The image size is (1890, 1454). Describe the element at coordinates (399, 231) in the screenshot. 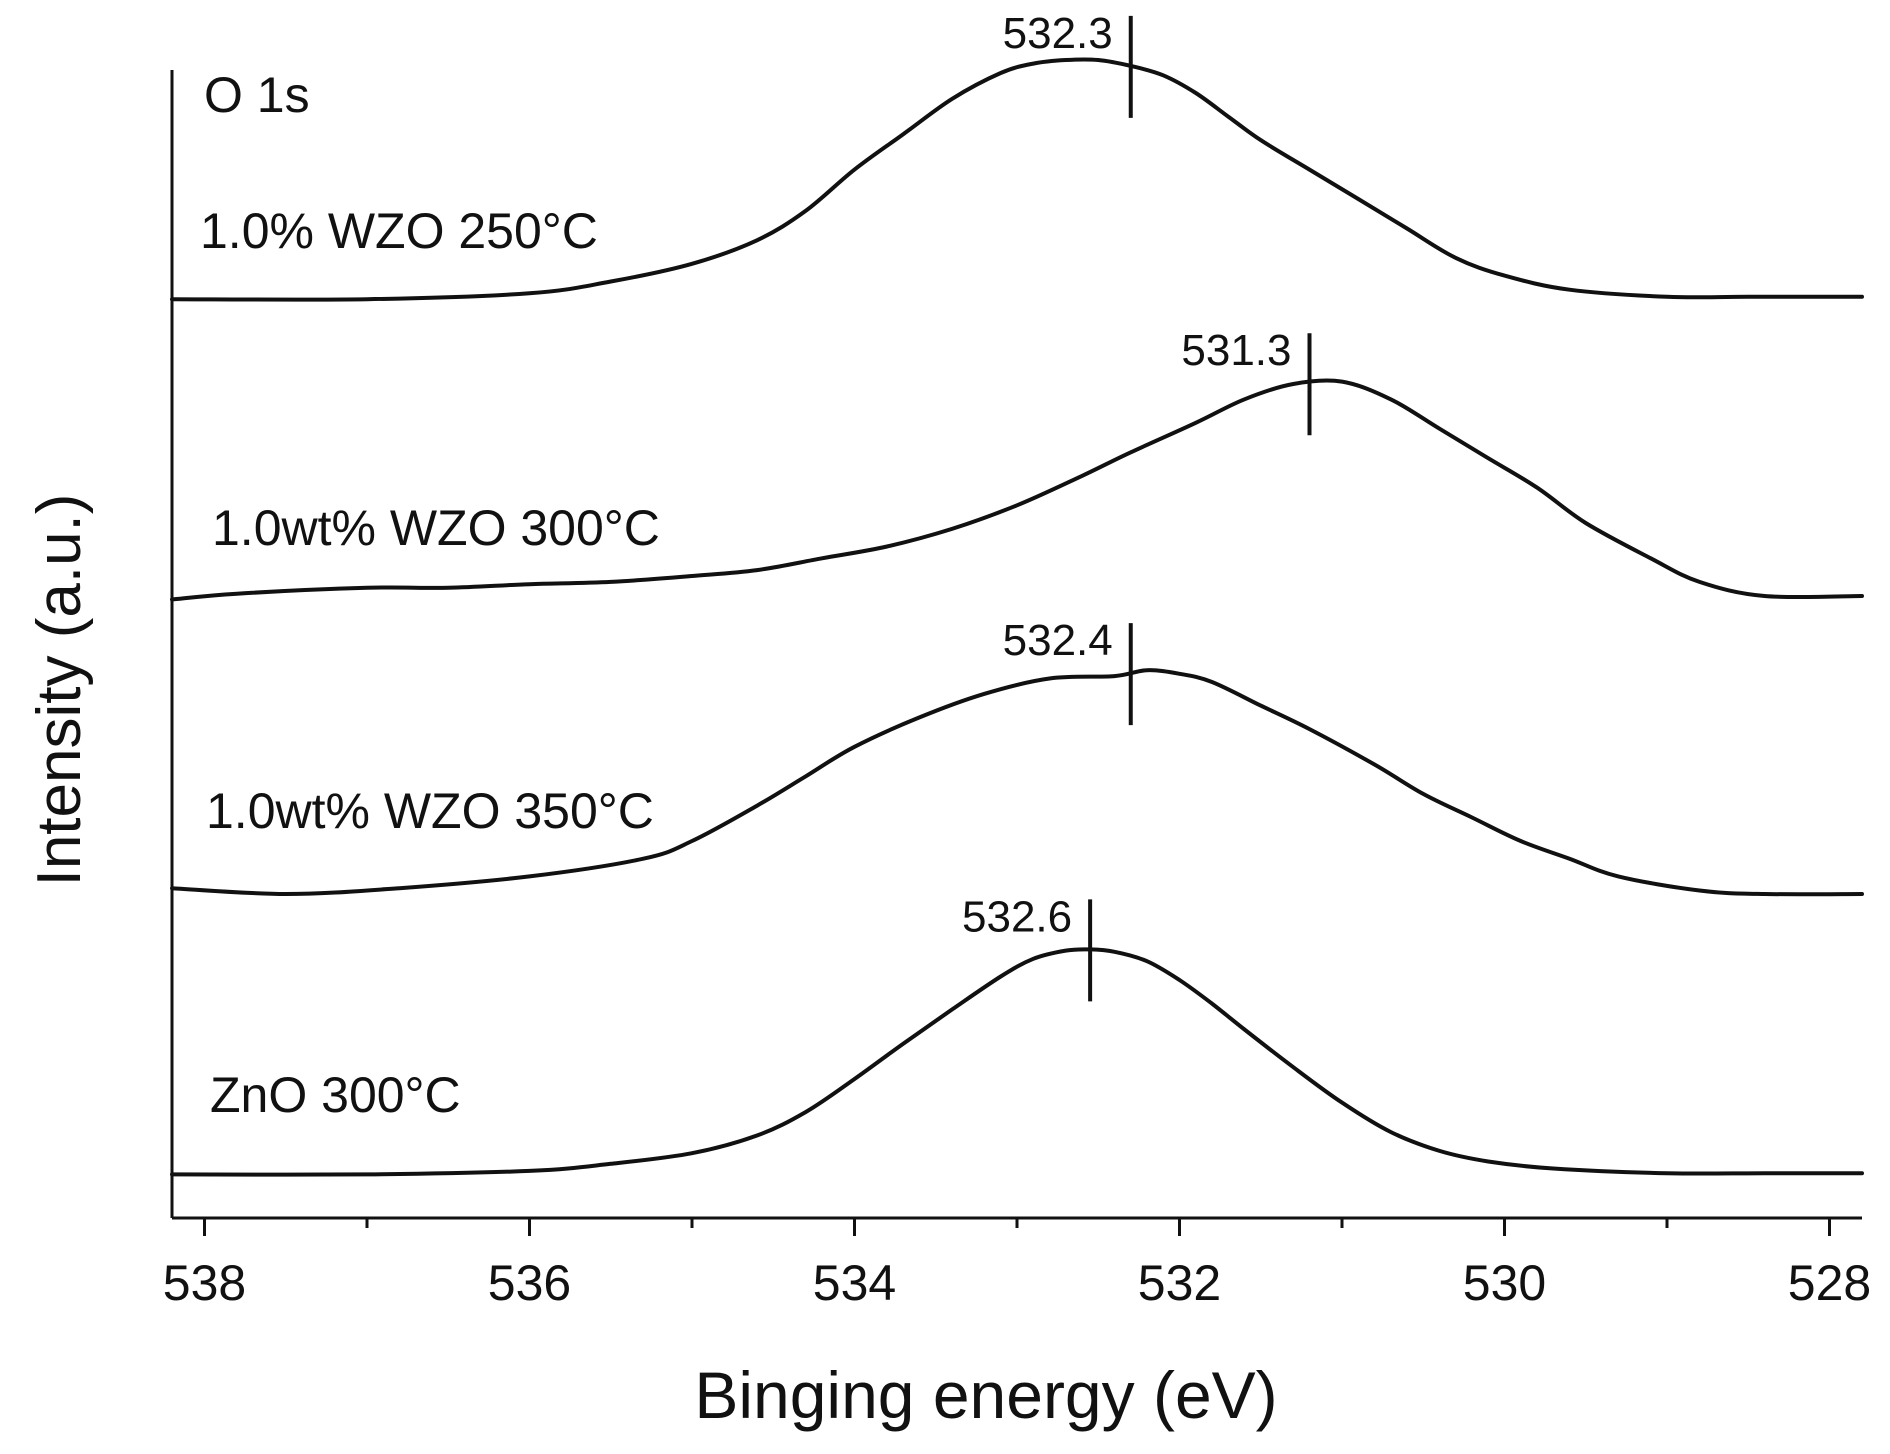

I see `series-label-250: 1.0% WZO 250°C` at that location.